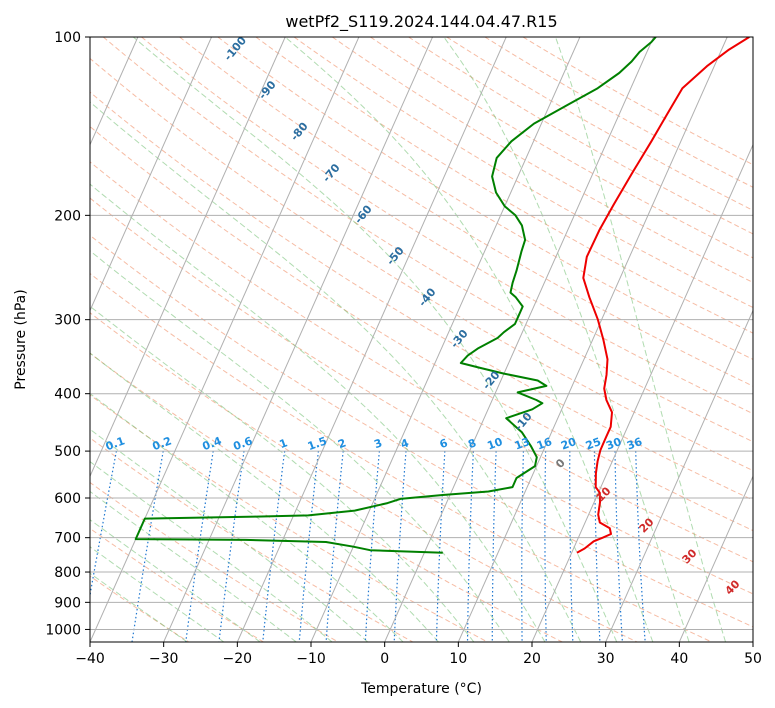 Image resolution: width=775 pixels, height=708 pixels. What do you see at coordinates (311, 659) in the screenshot?
I see `x-tick-label: −10` at bounding box center [311, 659].